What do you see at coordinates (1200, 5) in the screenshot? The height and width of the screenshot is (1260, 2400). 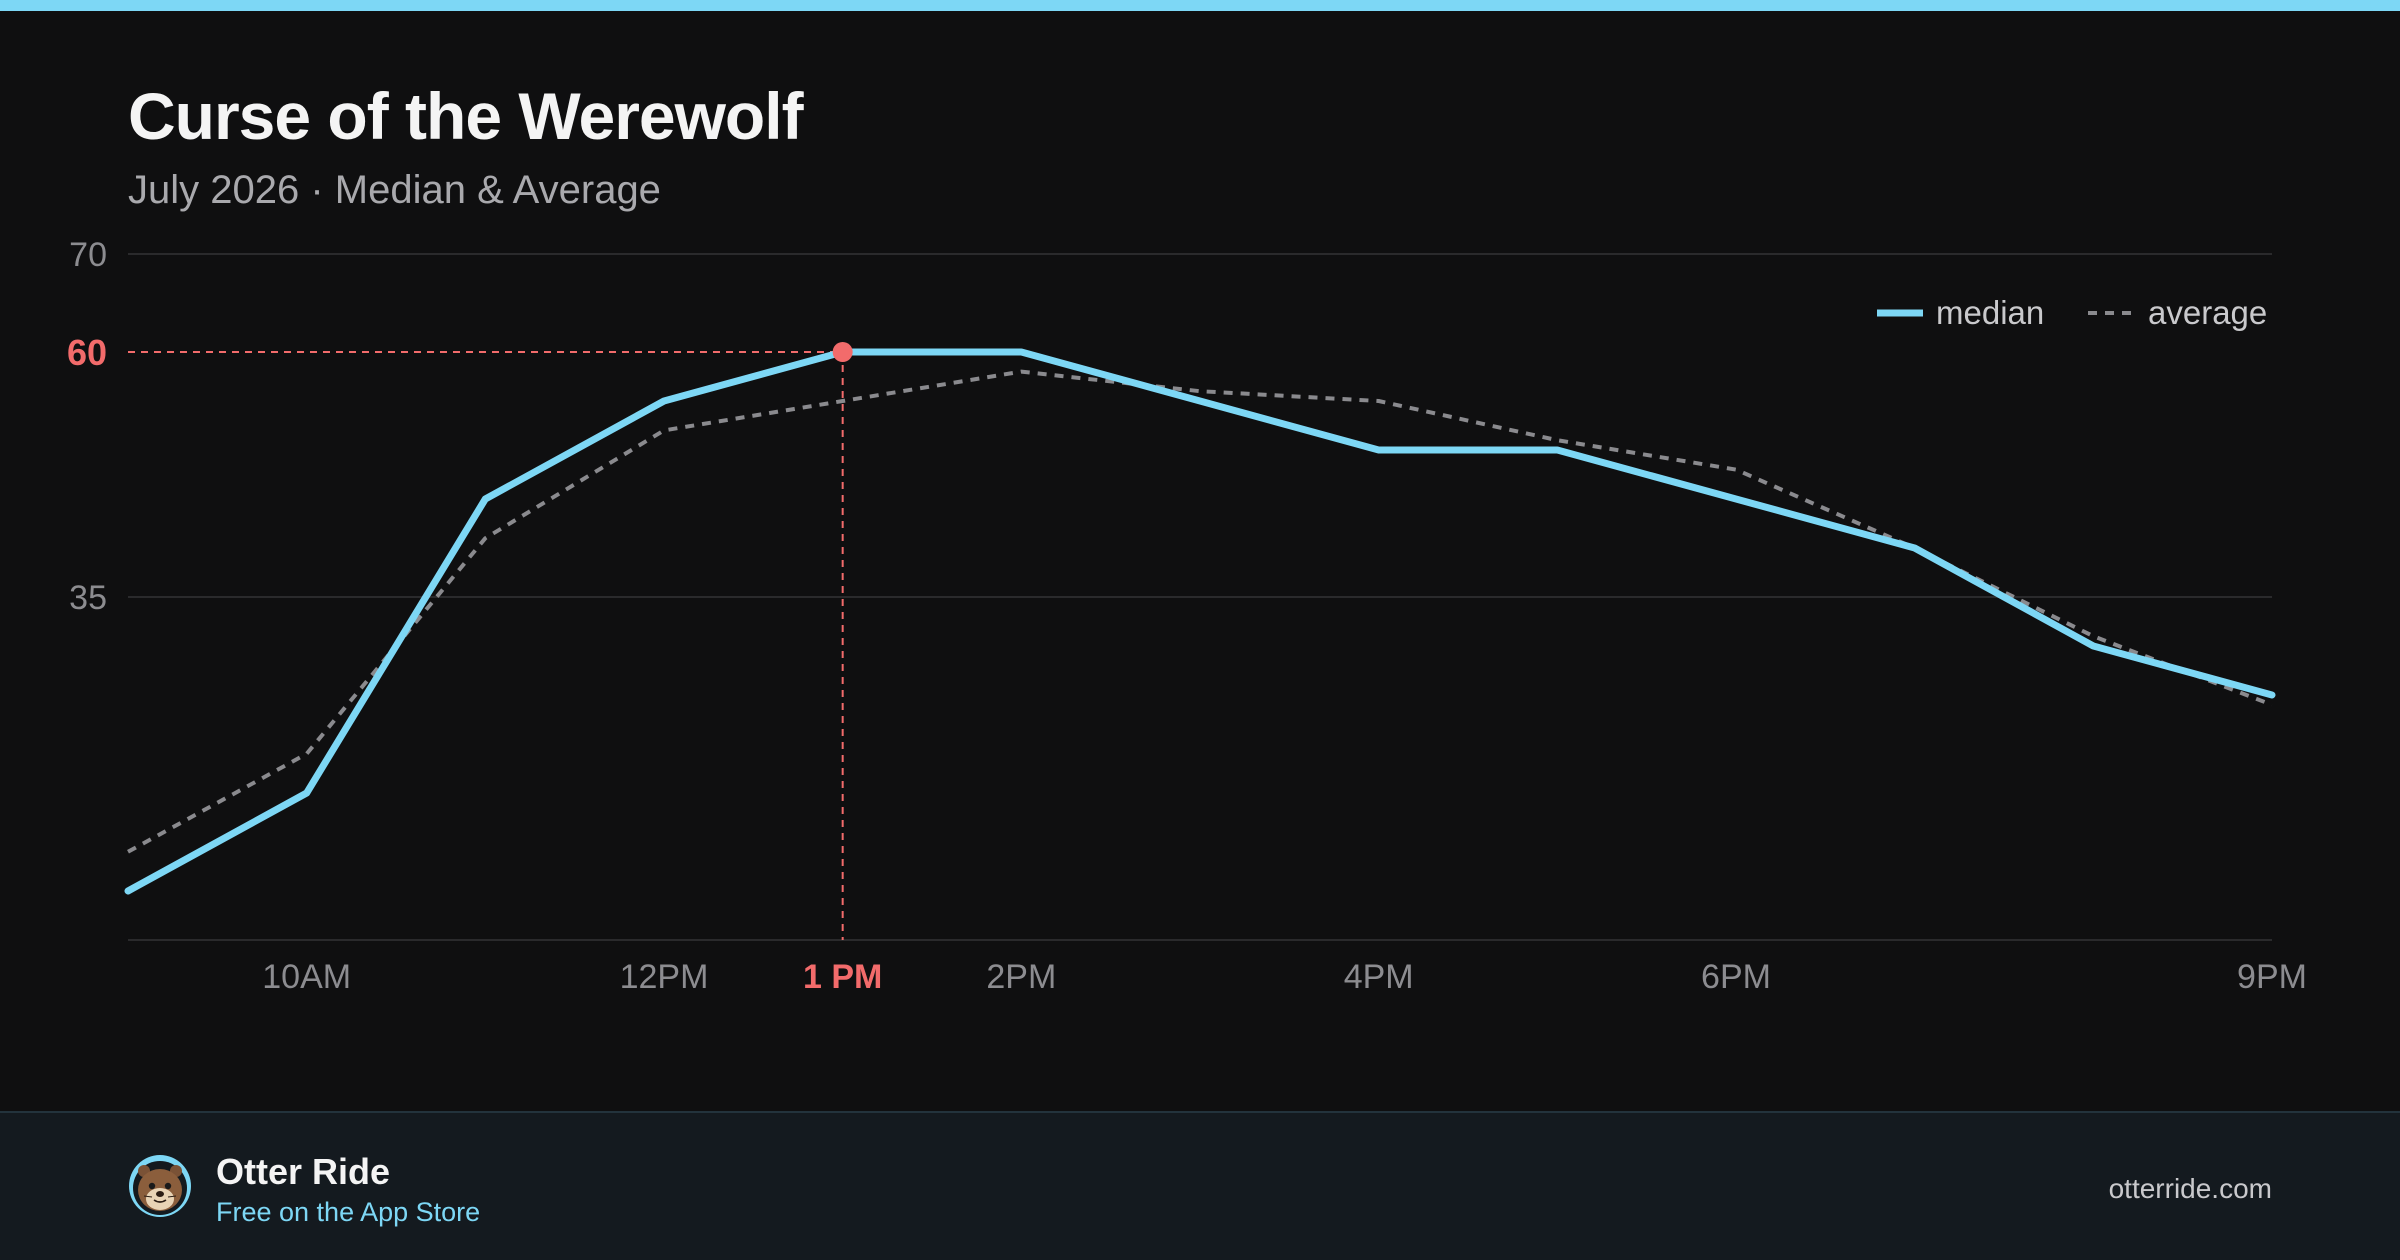 I see `top-accent-bar` at bounding box center [1200, 5].